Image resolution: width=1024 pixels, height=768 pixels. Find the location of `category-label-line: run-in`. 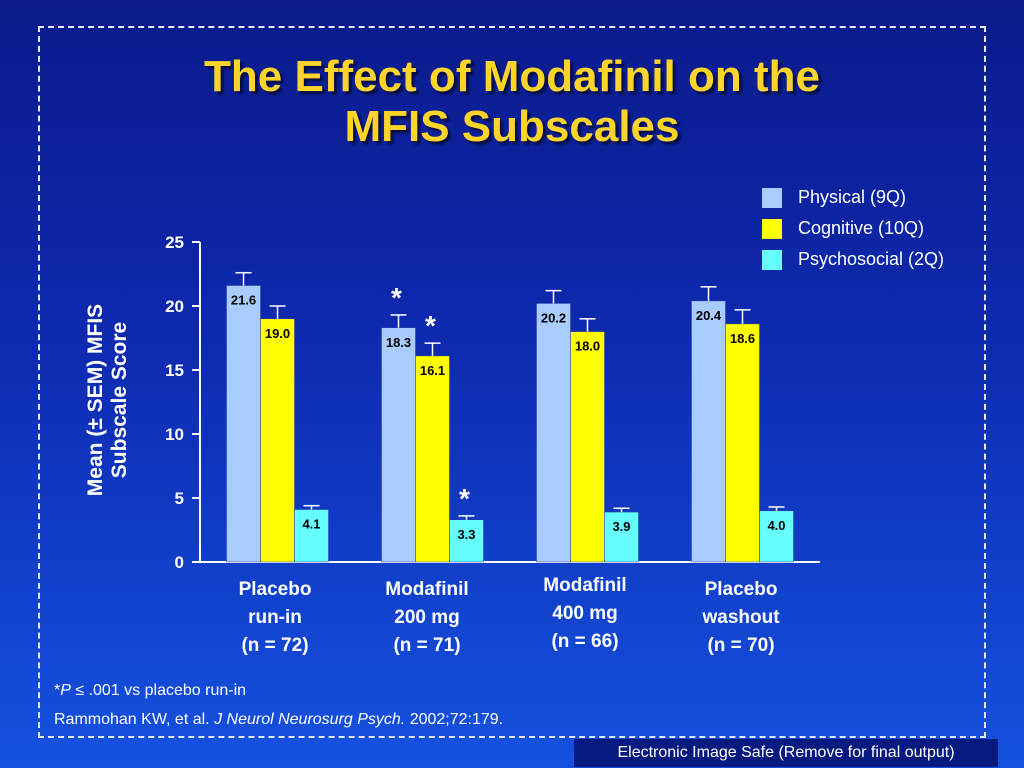

category-label-line: run-in is located at coordinates (275, 617).